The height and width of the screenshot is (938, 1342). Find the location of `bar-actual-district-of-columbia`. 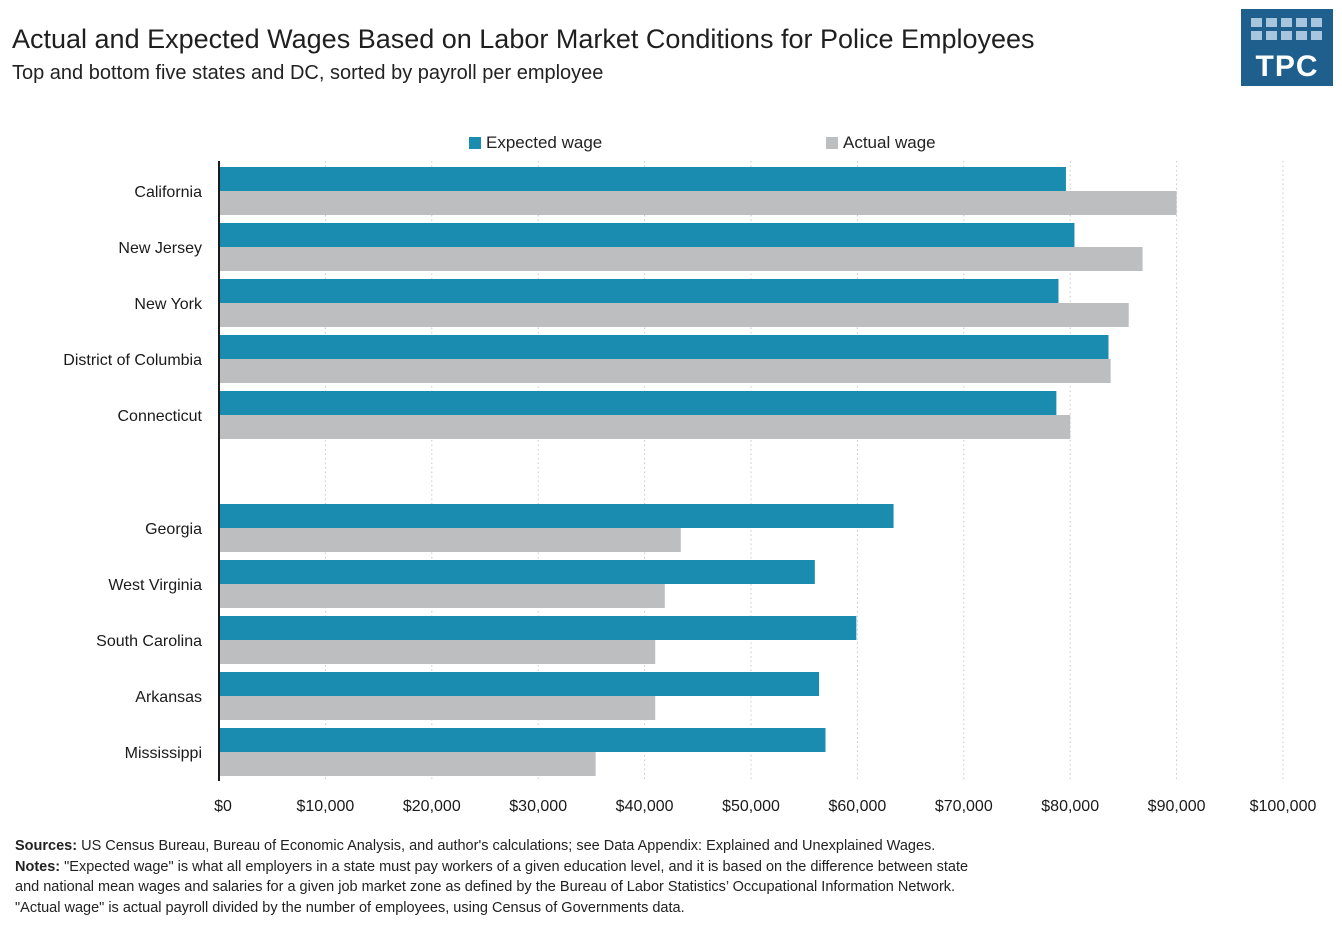

bar-actual-district-of-columbia is located at coordinates (665, 371).